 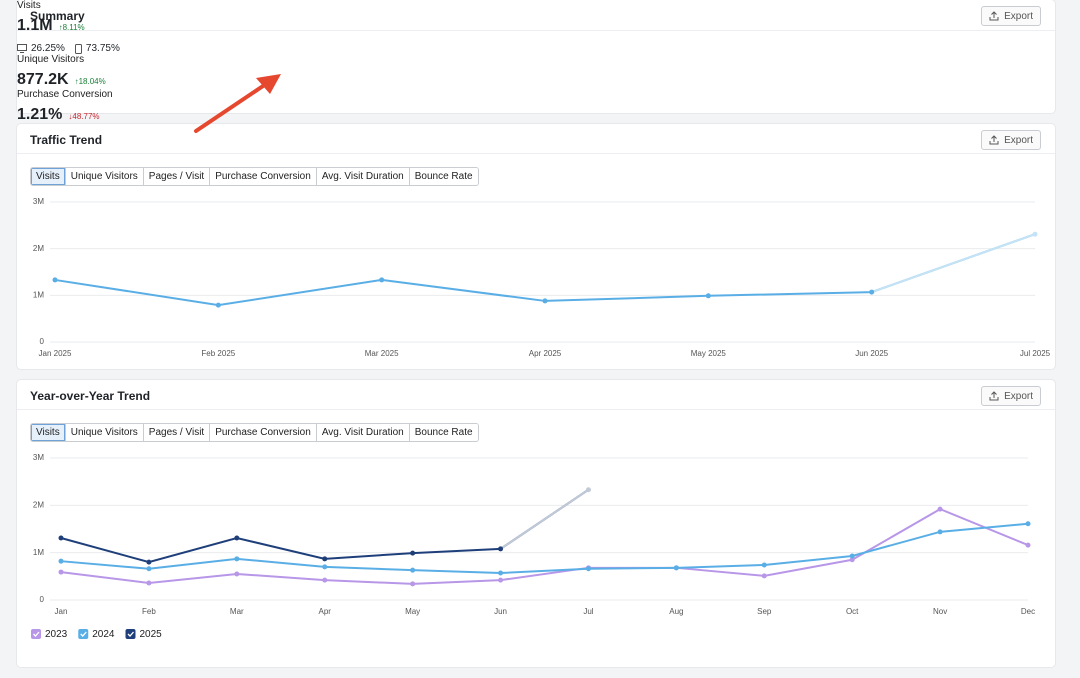 What do you see at coordinates (764, 611) in the screenshot?
I see `x-tick-label: Sep` at bounding box center [764, 611].